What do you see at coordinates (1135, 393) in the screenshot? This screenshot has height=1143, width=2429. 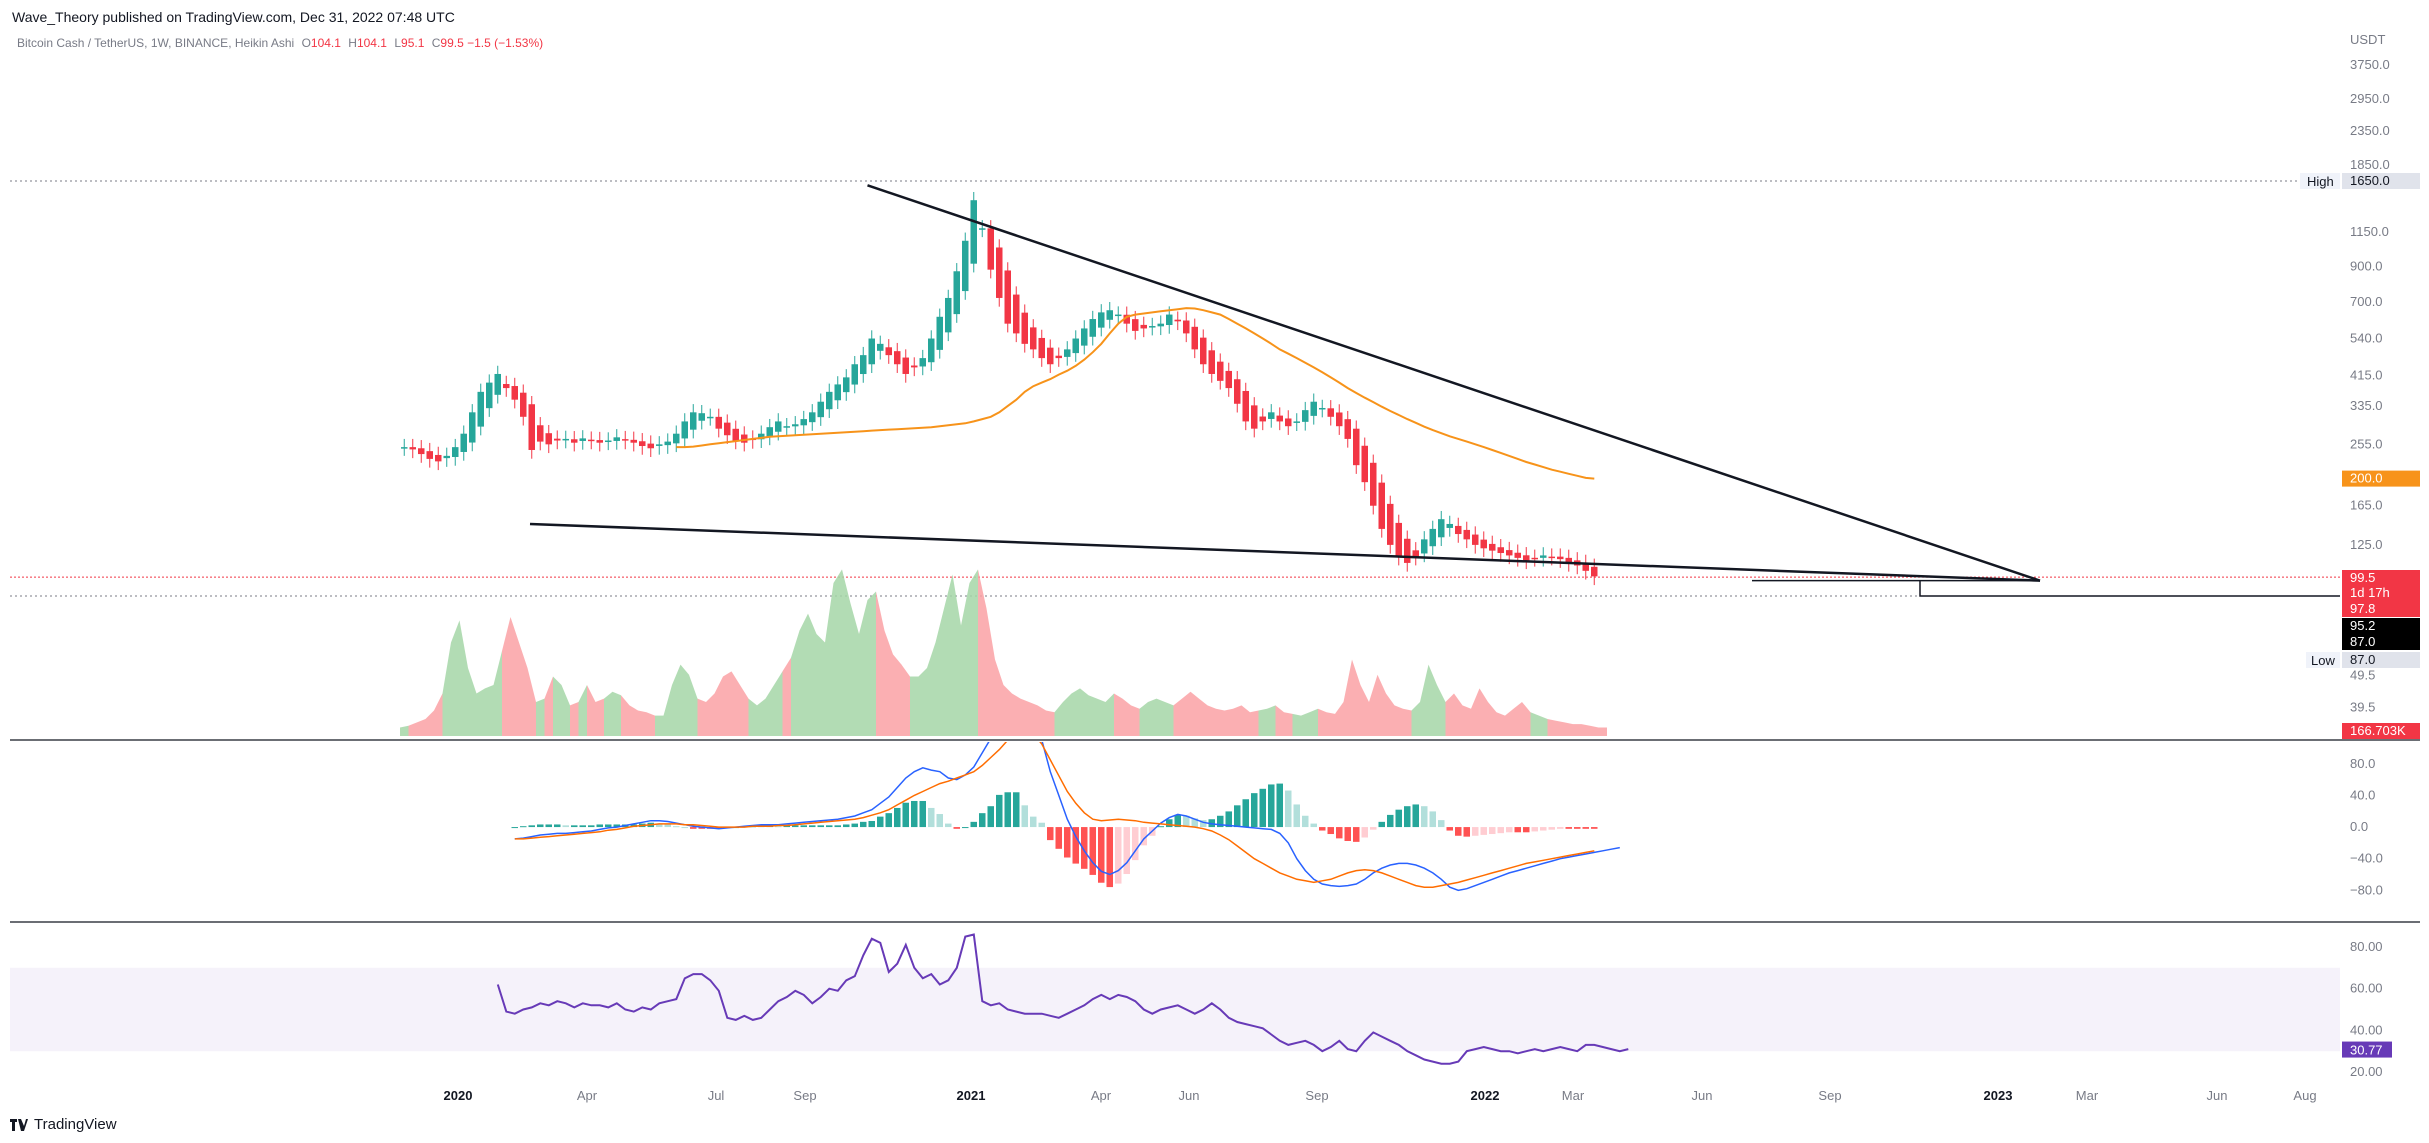 I see `moving-average-line` at bounding box center [1135, 393].